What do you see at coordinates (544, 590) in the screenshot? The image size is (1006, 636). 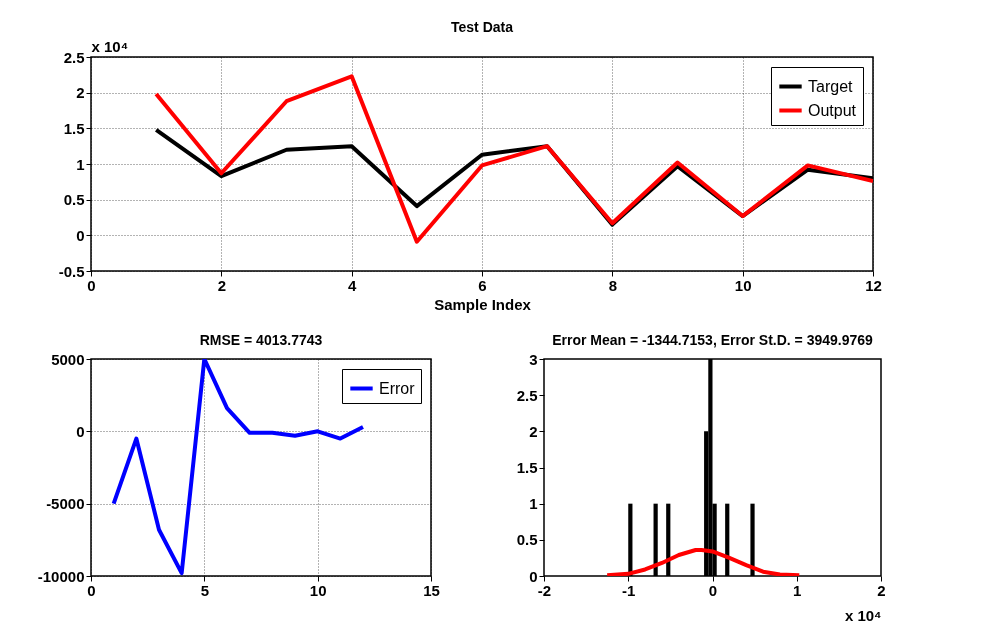 I see `x-tick-label: -2` at bounding box center [544, 590].